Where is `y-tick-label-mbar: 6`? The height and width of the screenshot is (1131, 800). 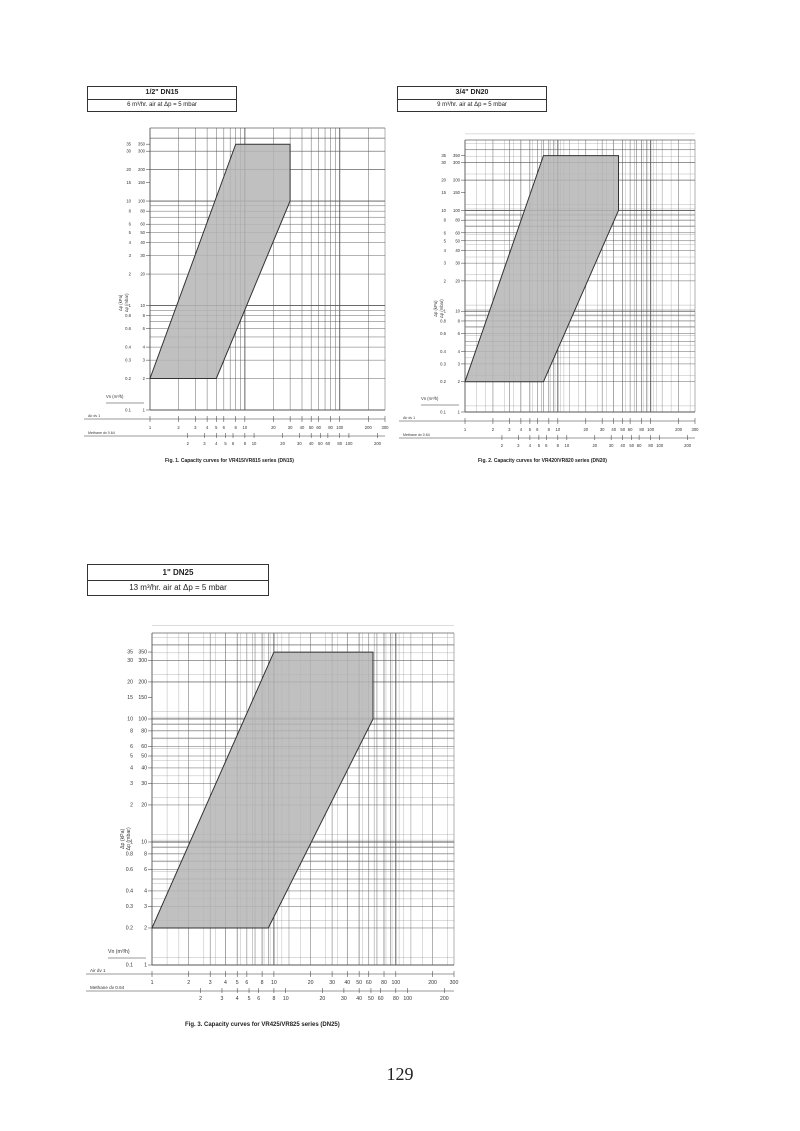
y-tick-label-mbar: 6 is located at coordinates (144, 328).